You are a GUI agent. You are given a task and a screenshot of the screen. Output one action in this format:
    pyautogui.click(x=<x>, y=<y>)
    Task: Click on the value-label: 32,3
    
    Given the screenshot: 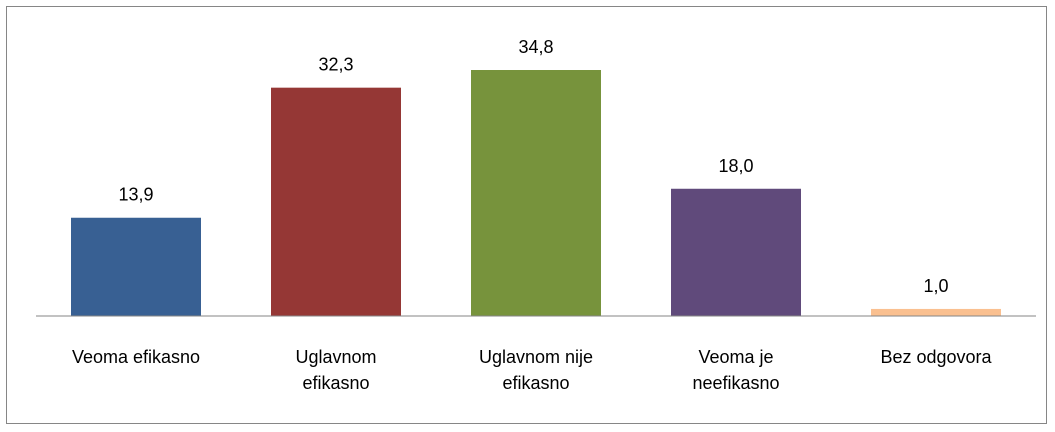 What is the action you would take?
    pyautogui.click(x=335, y=65)
    